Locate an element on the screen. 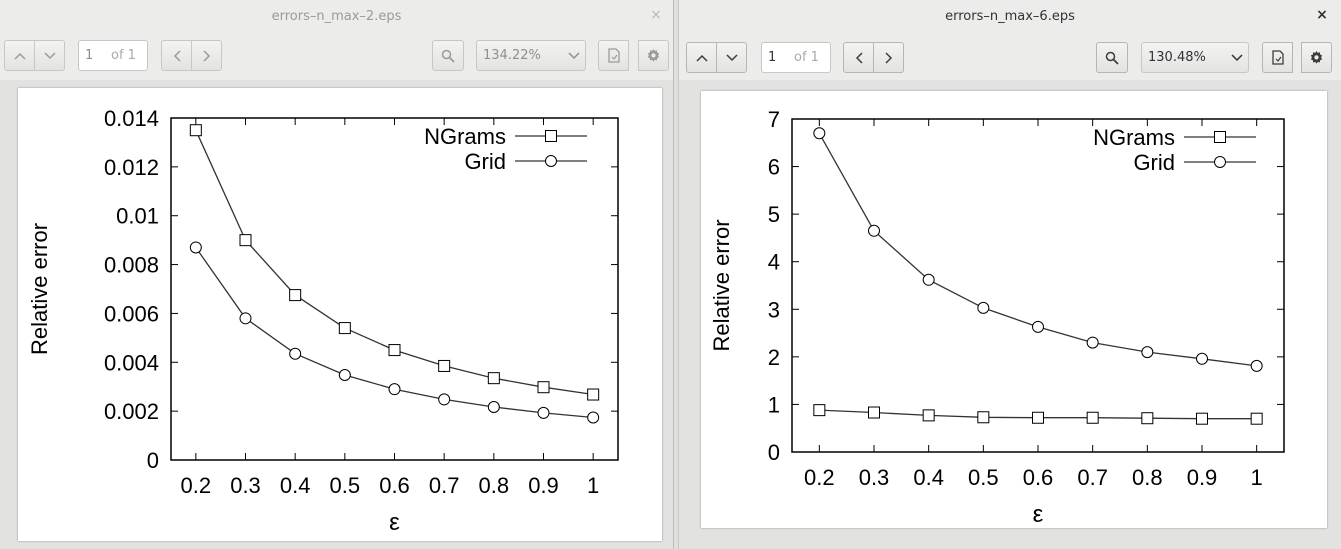  x-tick-label: 0.5 is located at coordinates (983, 477).